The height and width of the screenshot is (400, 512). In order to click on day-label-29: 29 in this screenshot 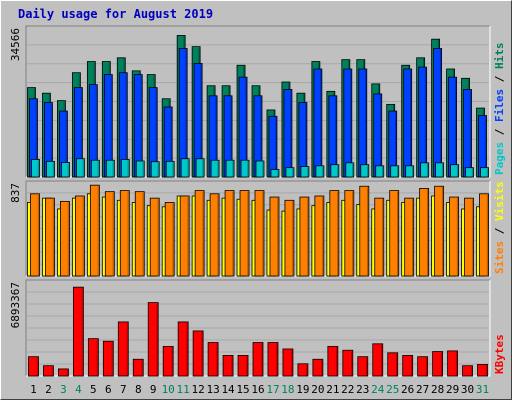, I will do `click(452, 389)`.